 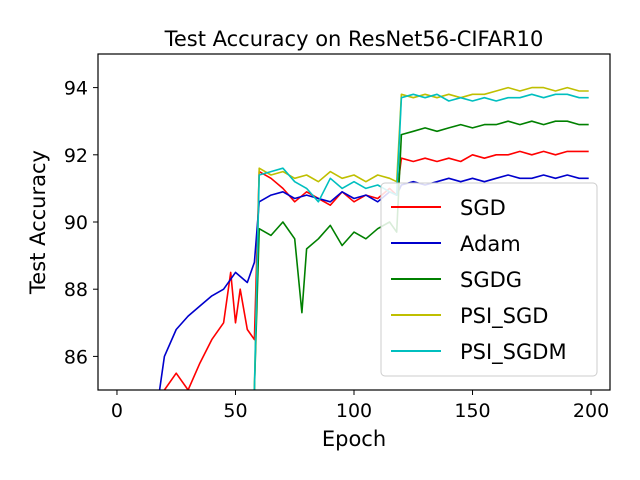 I want to click on y-axis-label: Test Accuracy, so click(x=38, y=222).